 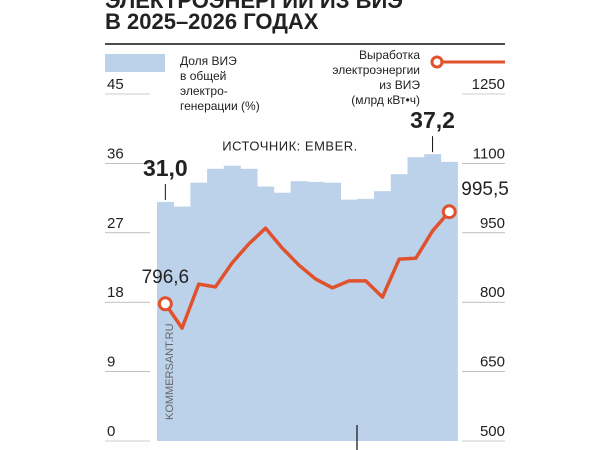 I want to click on line, so click(x=307, y=270).